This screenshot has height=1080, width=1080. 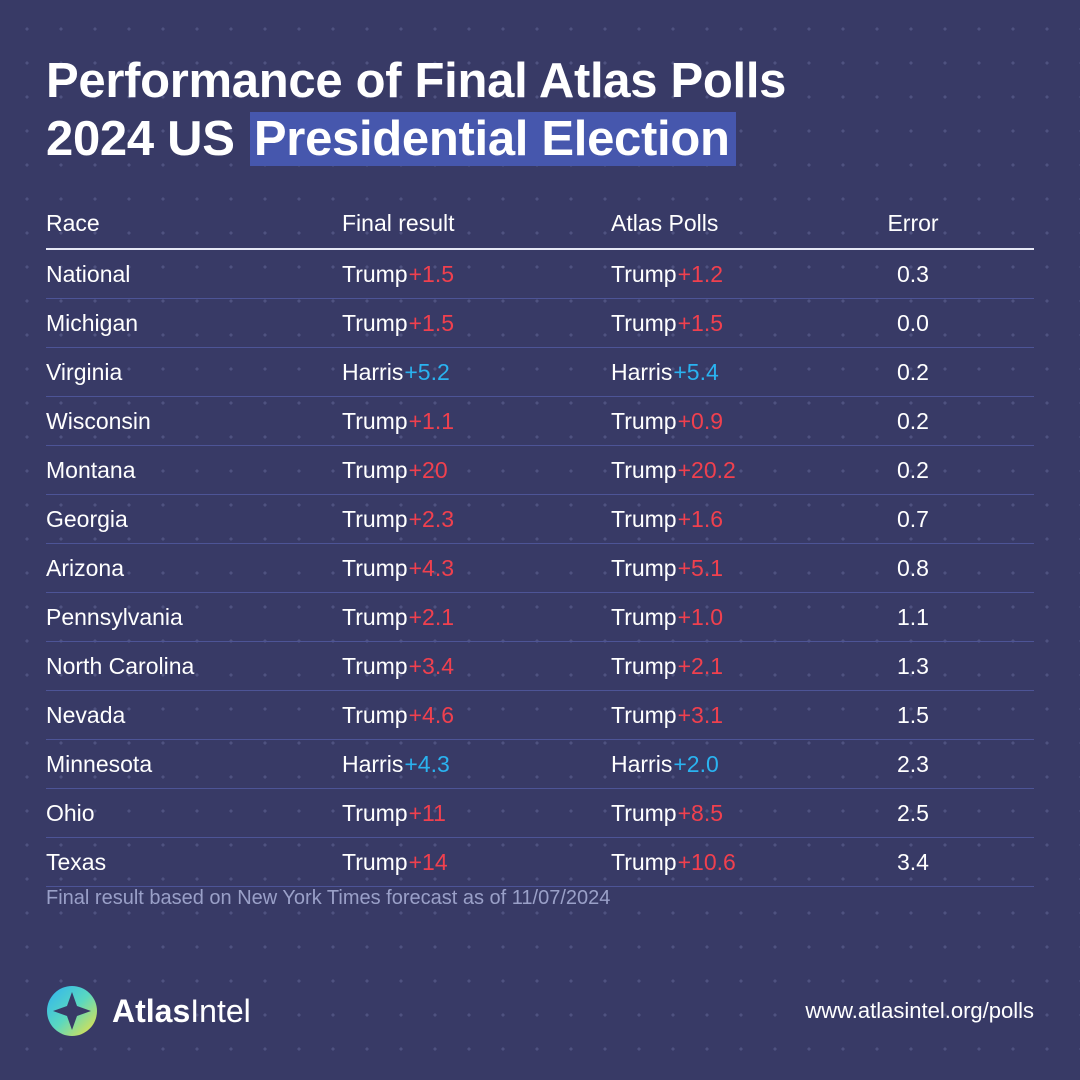 What do you see at coordinates (913, 617) in the screenshot?
I see `error-value: 1.1` at bounding box center [913, 617].